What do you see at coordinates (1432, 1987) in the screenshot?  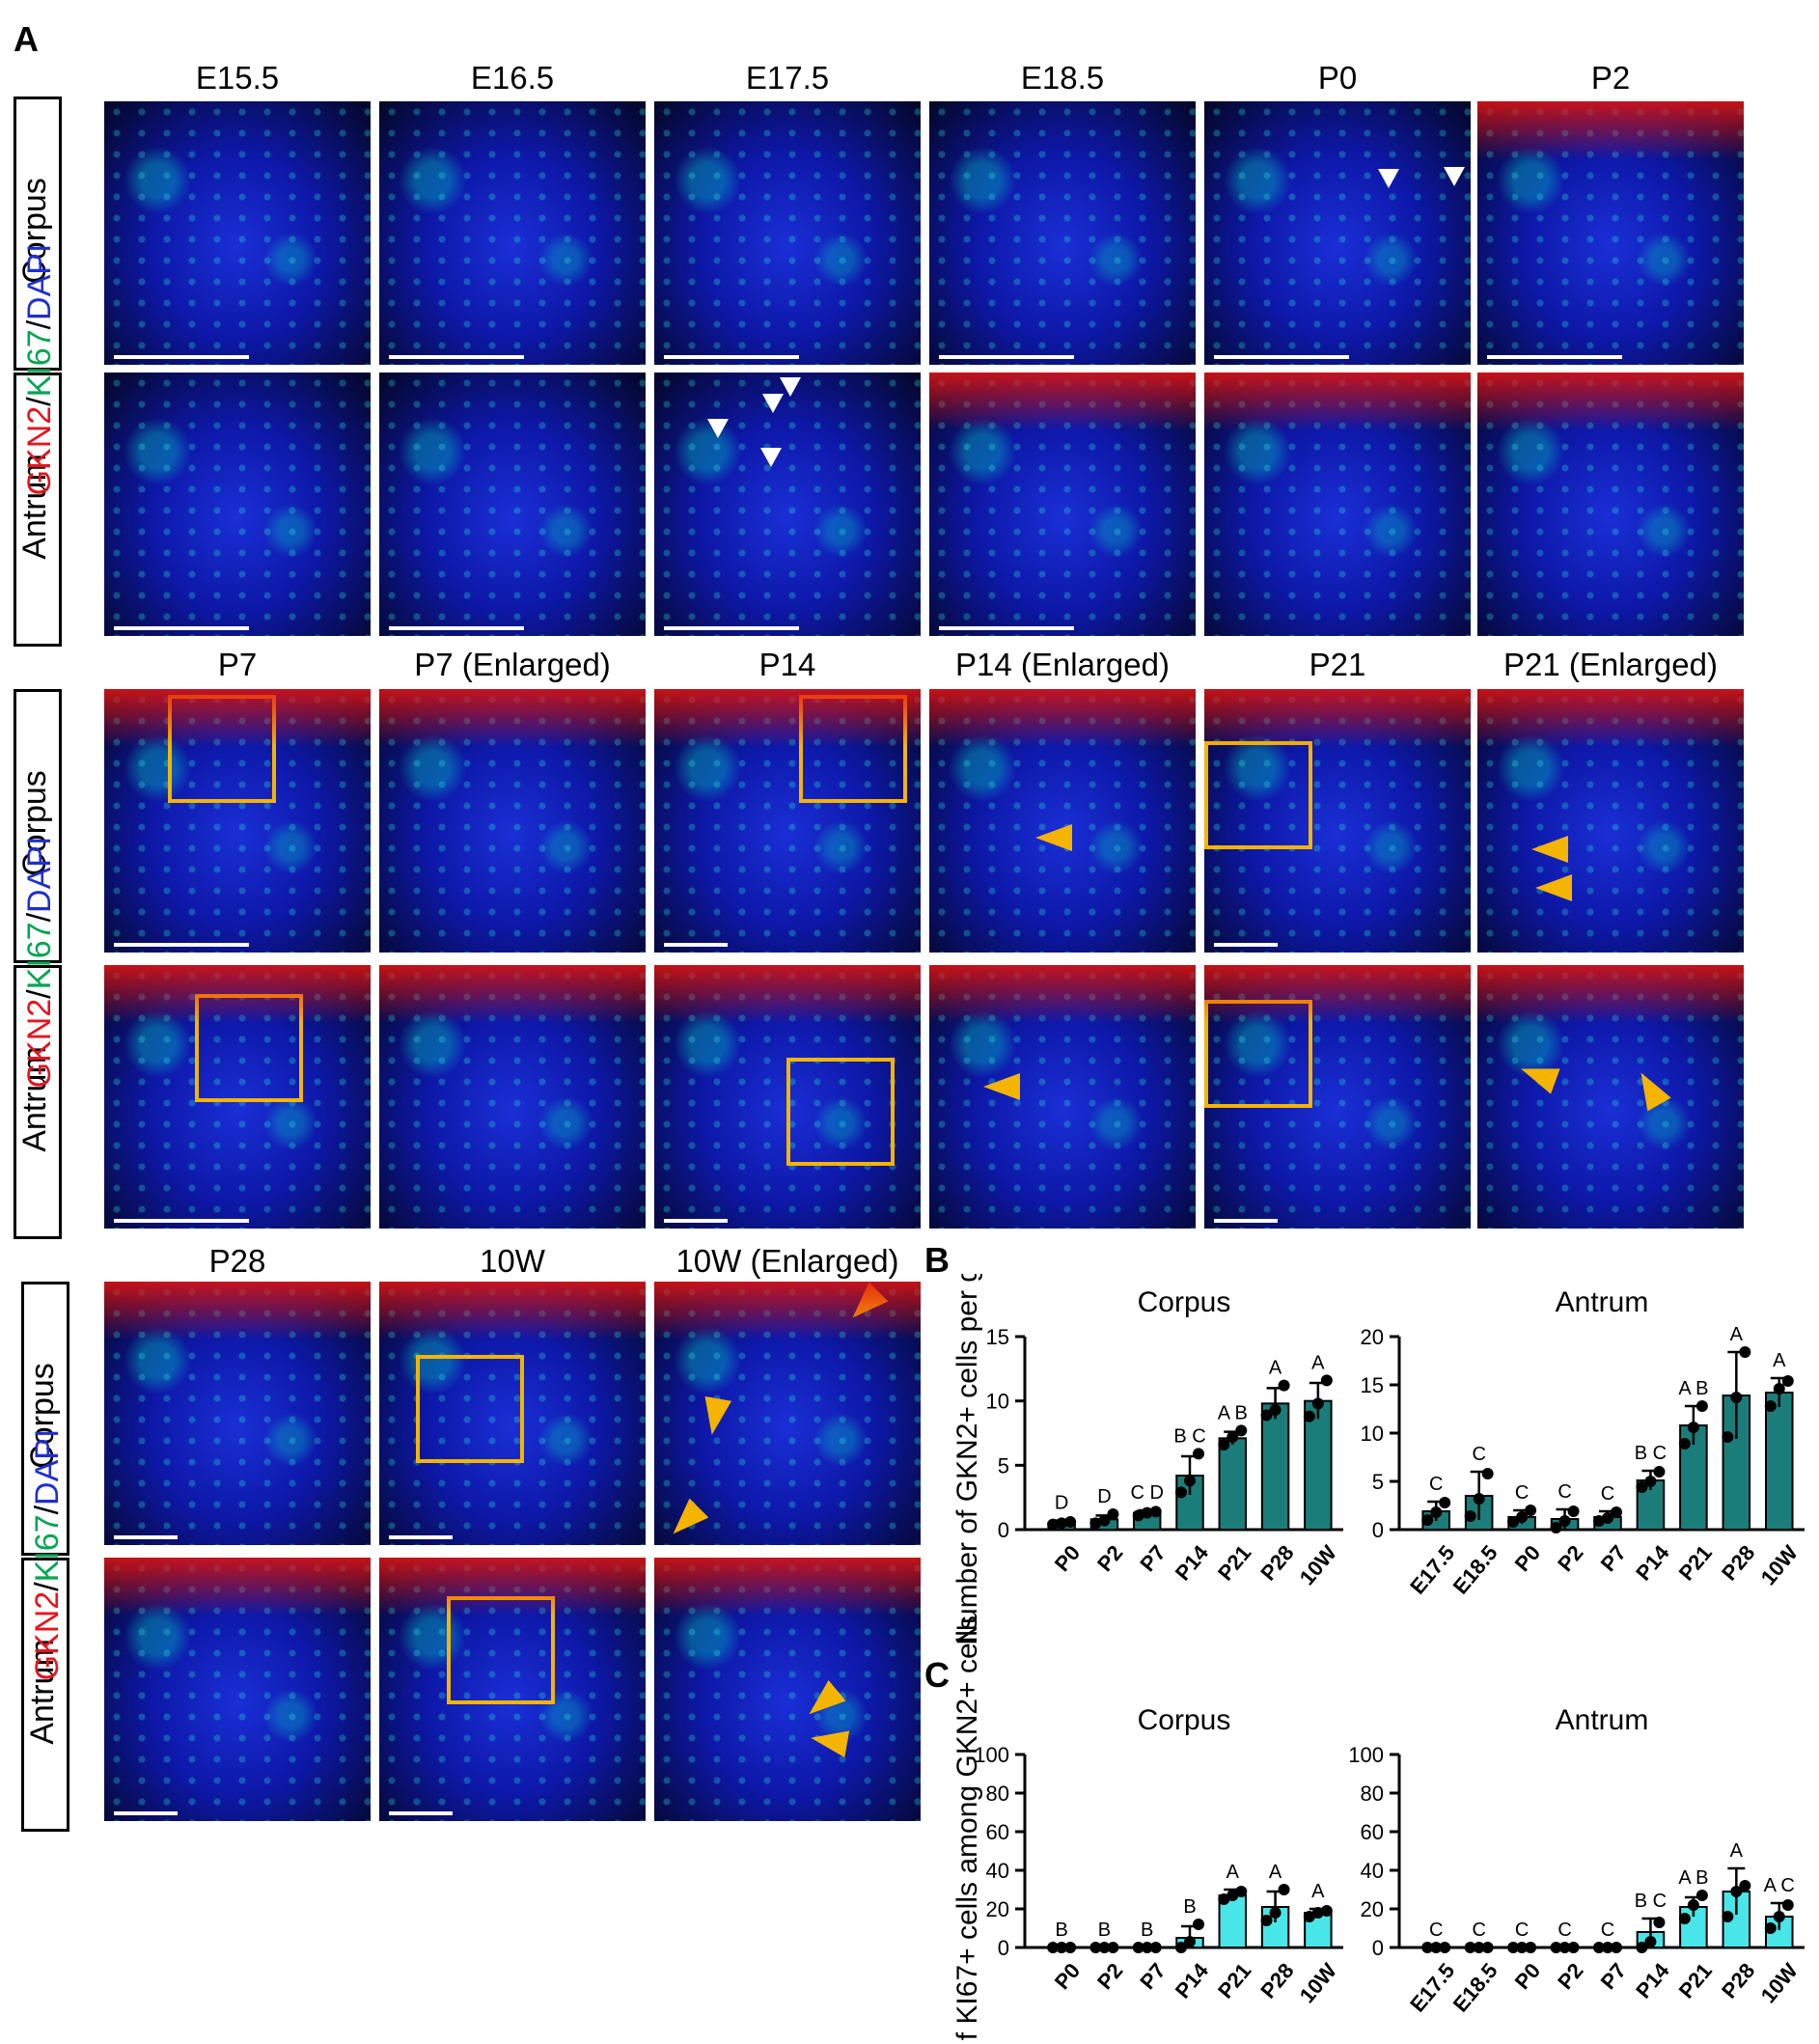 I see `x-tick-label: E17.5` at bounding box center [1432, 1987].